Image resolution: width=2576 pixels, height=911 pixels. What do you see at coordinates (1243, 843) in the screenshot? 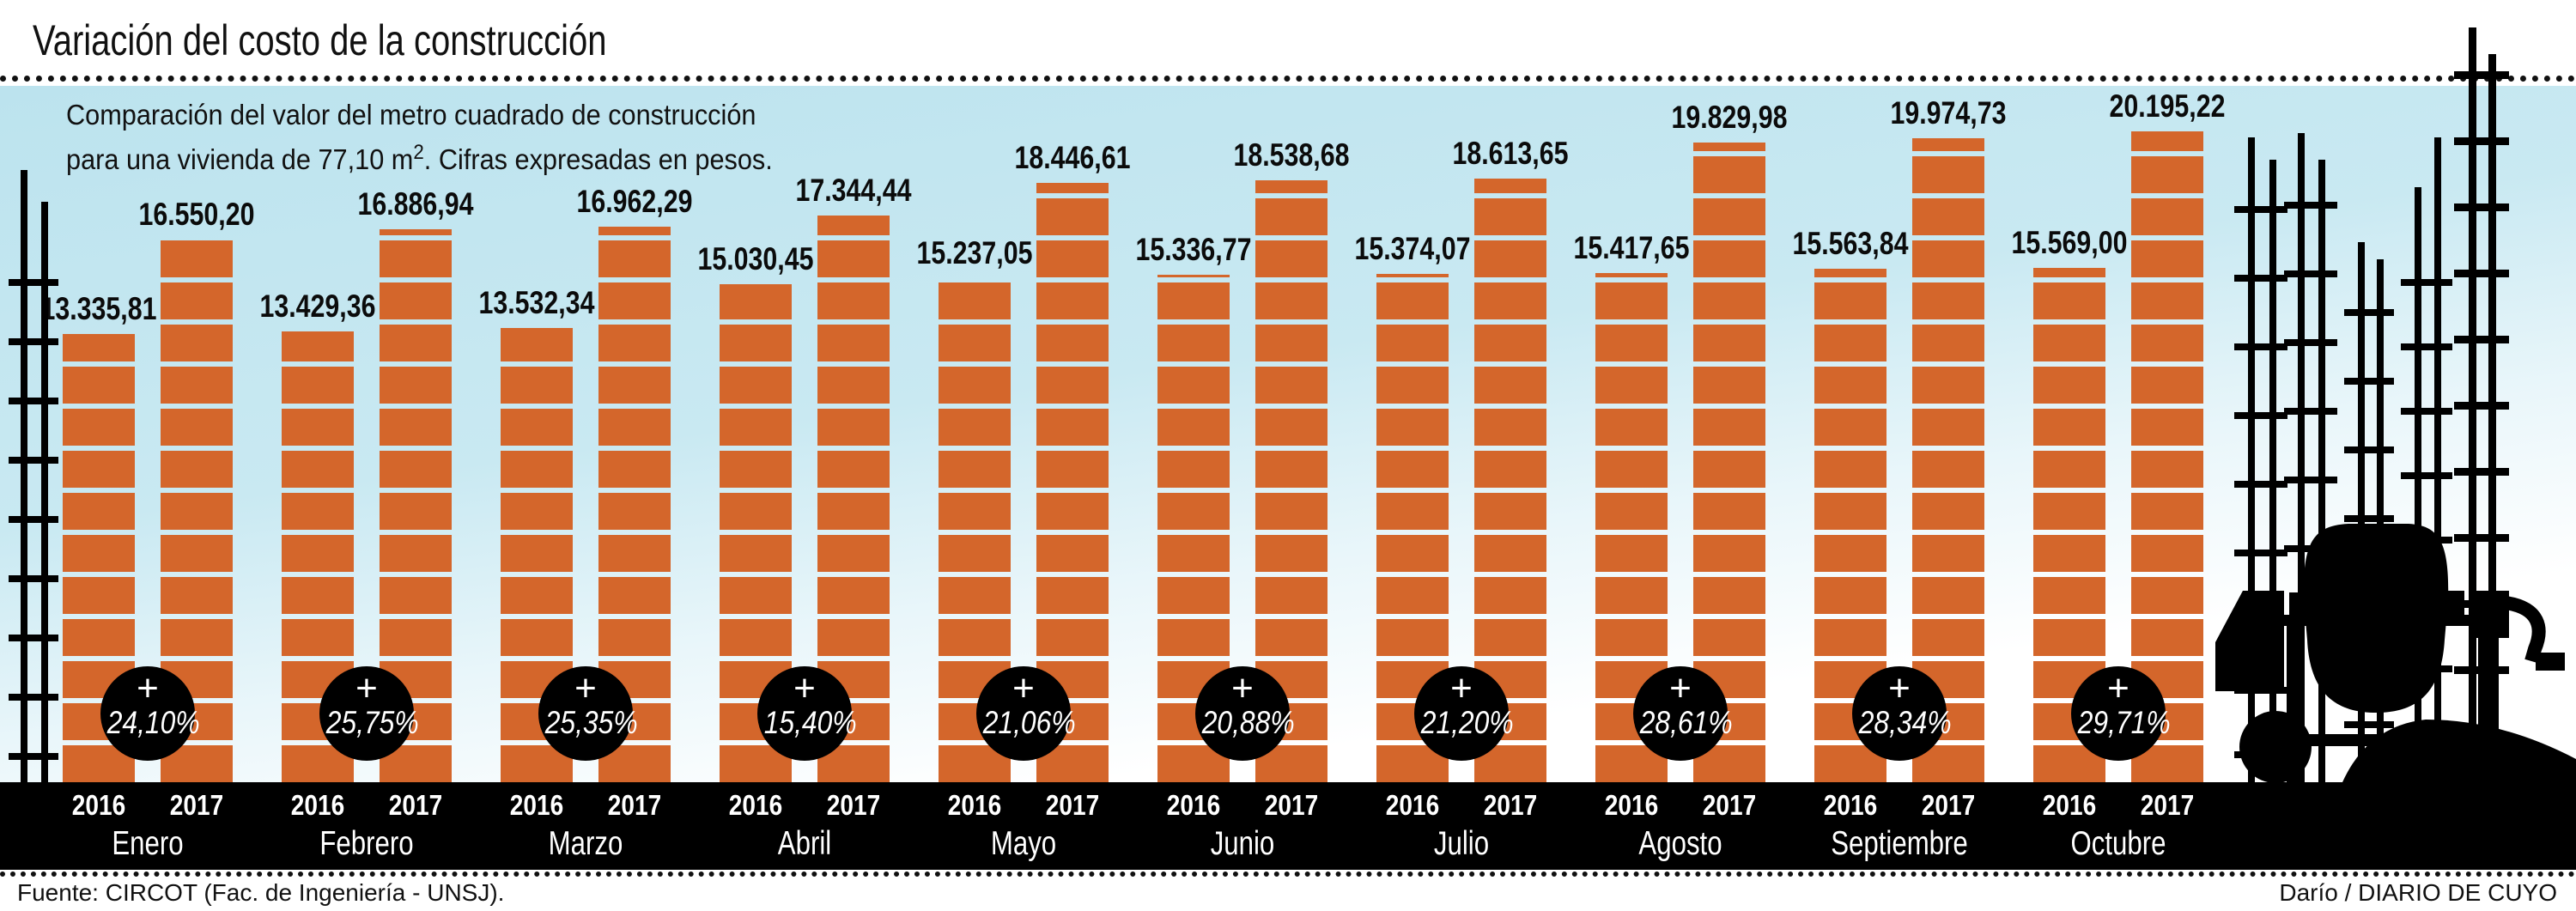
I see `month-label: Junio` at bounding box center [1243, 843].